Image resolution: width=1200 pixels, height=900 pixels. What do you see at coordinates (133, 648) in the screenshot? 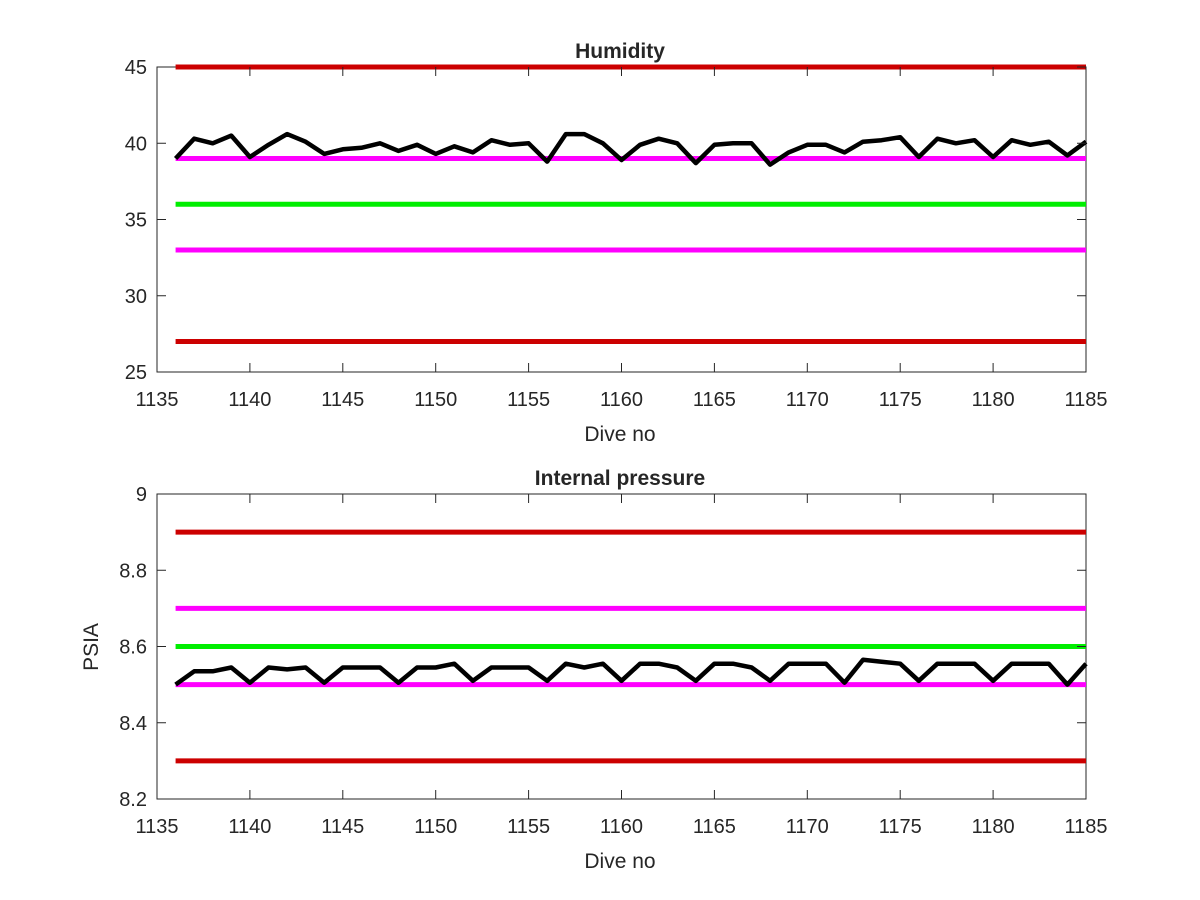
I see `pressure-ytick-label: 8.6` at bounding box center [133, 648].